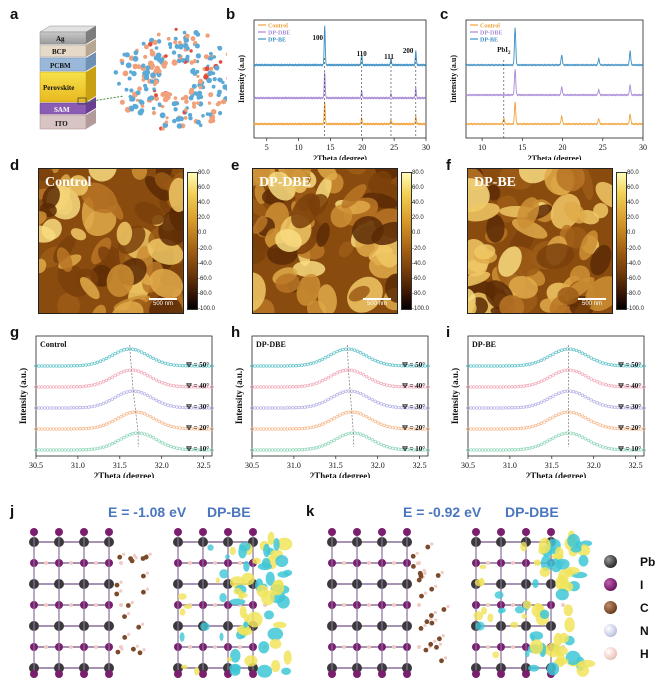 Image resolution: width=661 pixels, height=687 pixels. What do you see at coordinates (60, 39) in the screenshot?
I see `layer-label-ag: Ag` at bounding box center [60, 39].